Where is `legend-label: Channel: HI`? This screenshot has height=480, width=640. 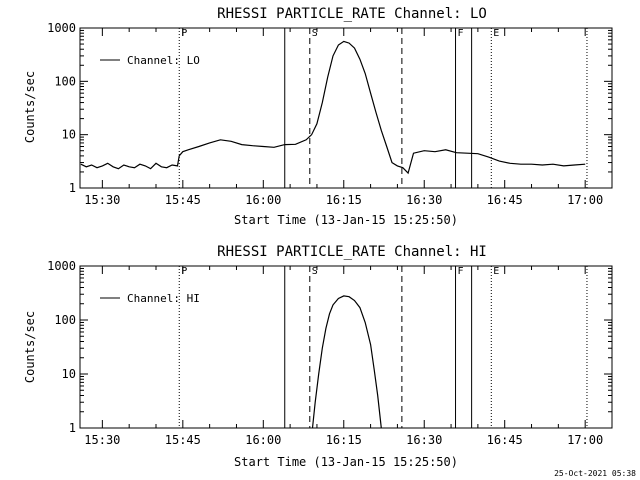 legend-label: Channel: HI is located at coordinates (163, 298).